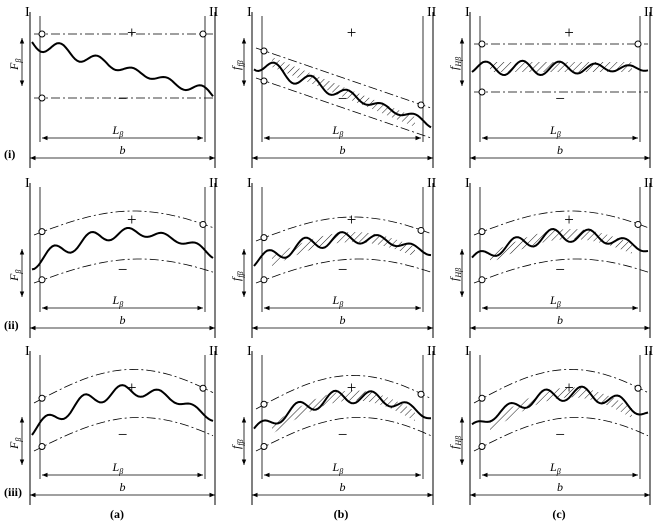  I want to click on column-label-a: (a), so click(117, 514).